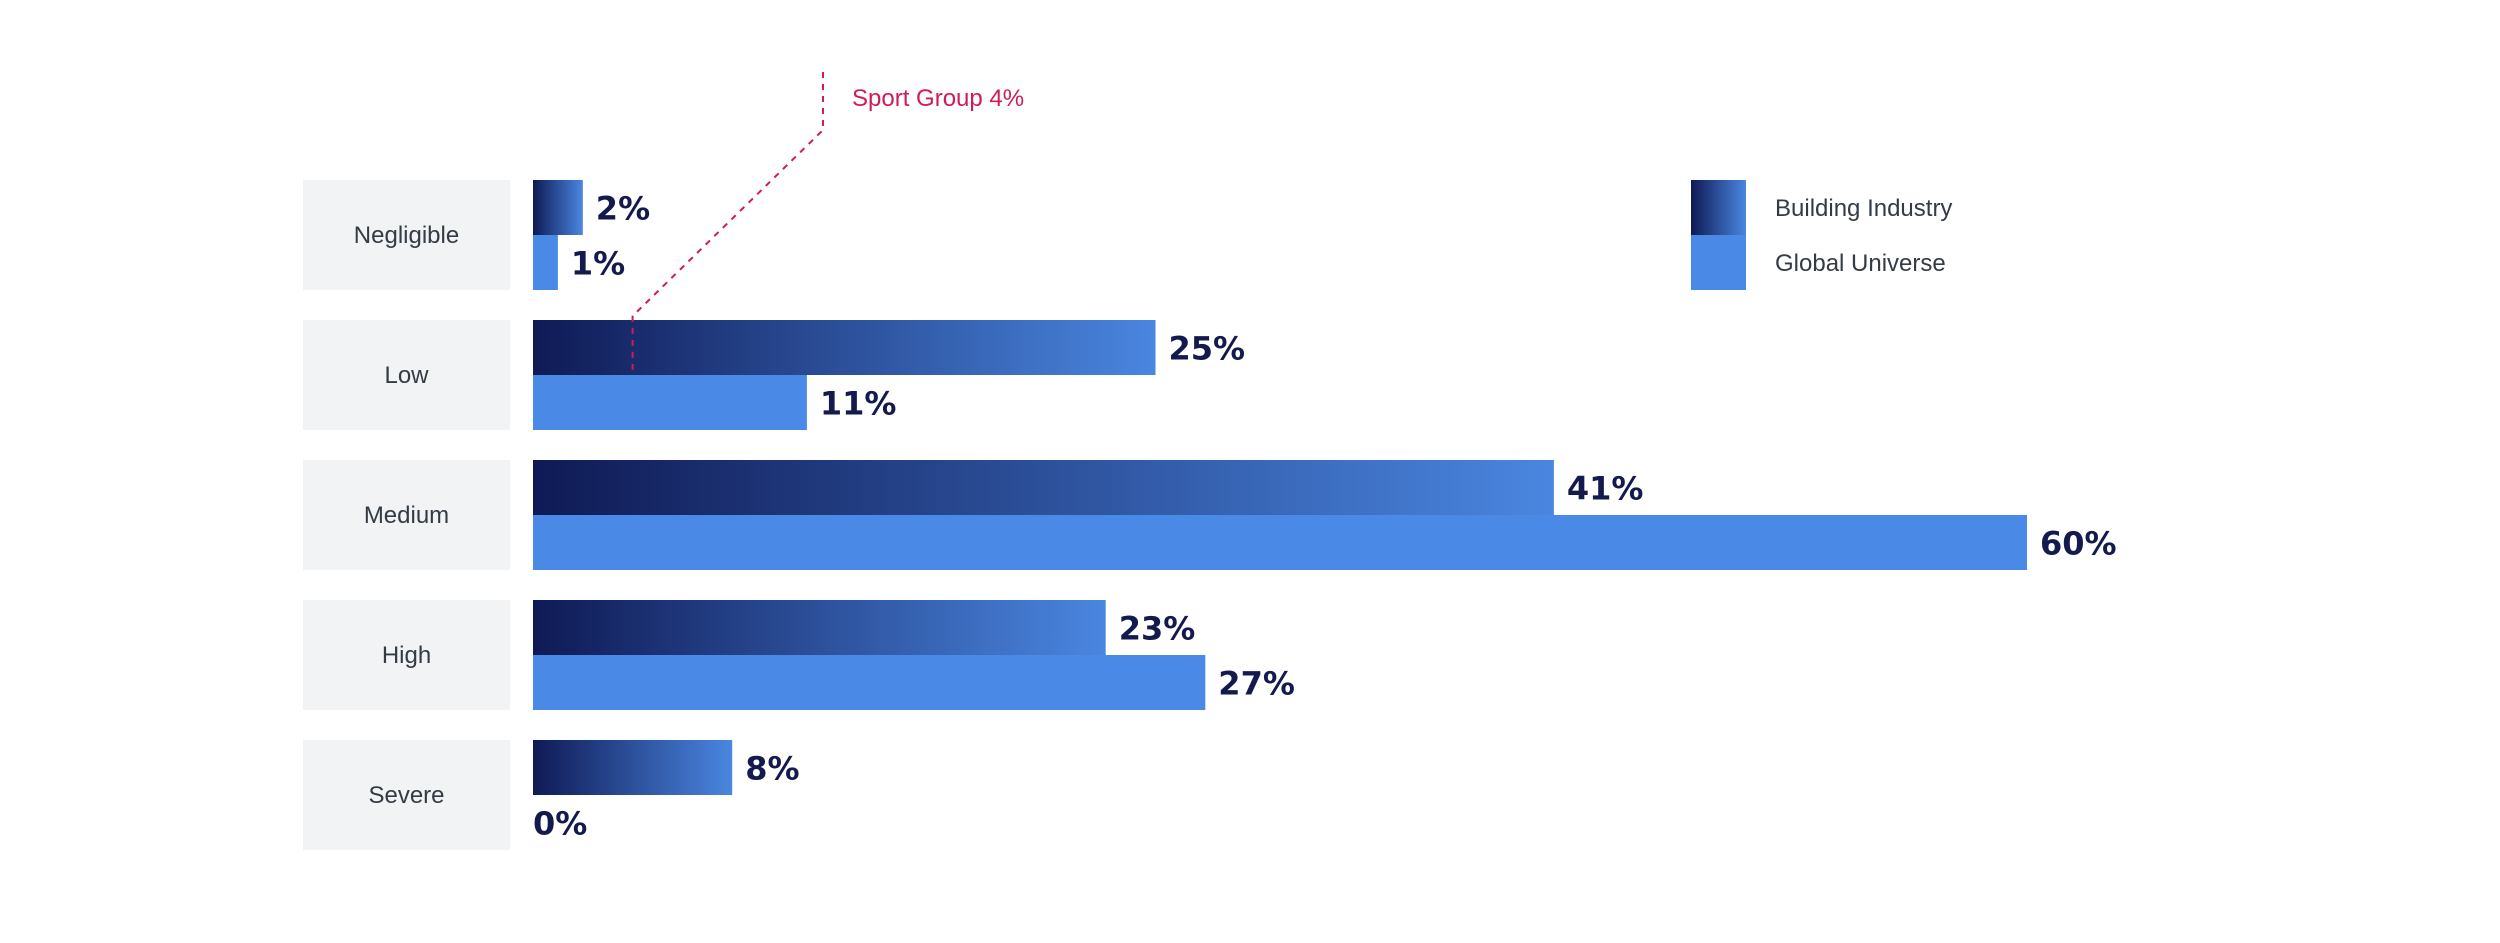 The width and height of the screenshot is (2500, 943). What do you see at coordinates (598, 264) in the screenshot?
I see `value-label-global-negligible: 1%` at bounding box center [598, 264].